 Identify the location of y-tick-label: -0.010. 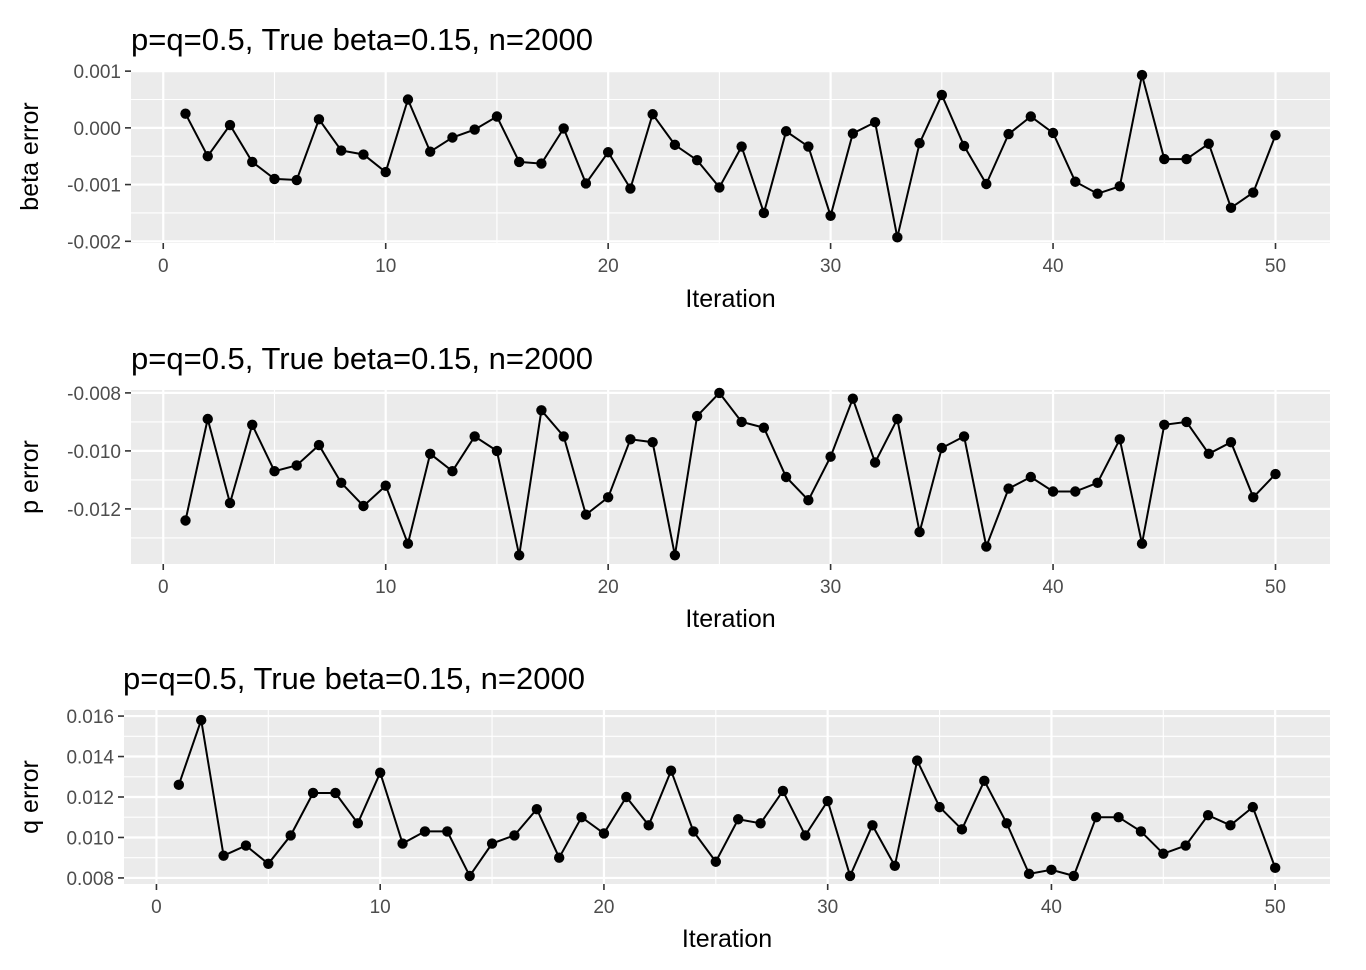
(94, 452).